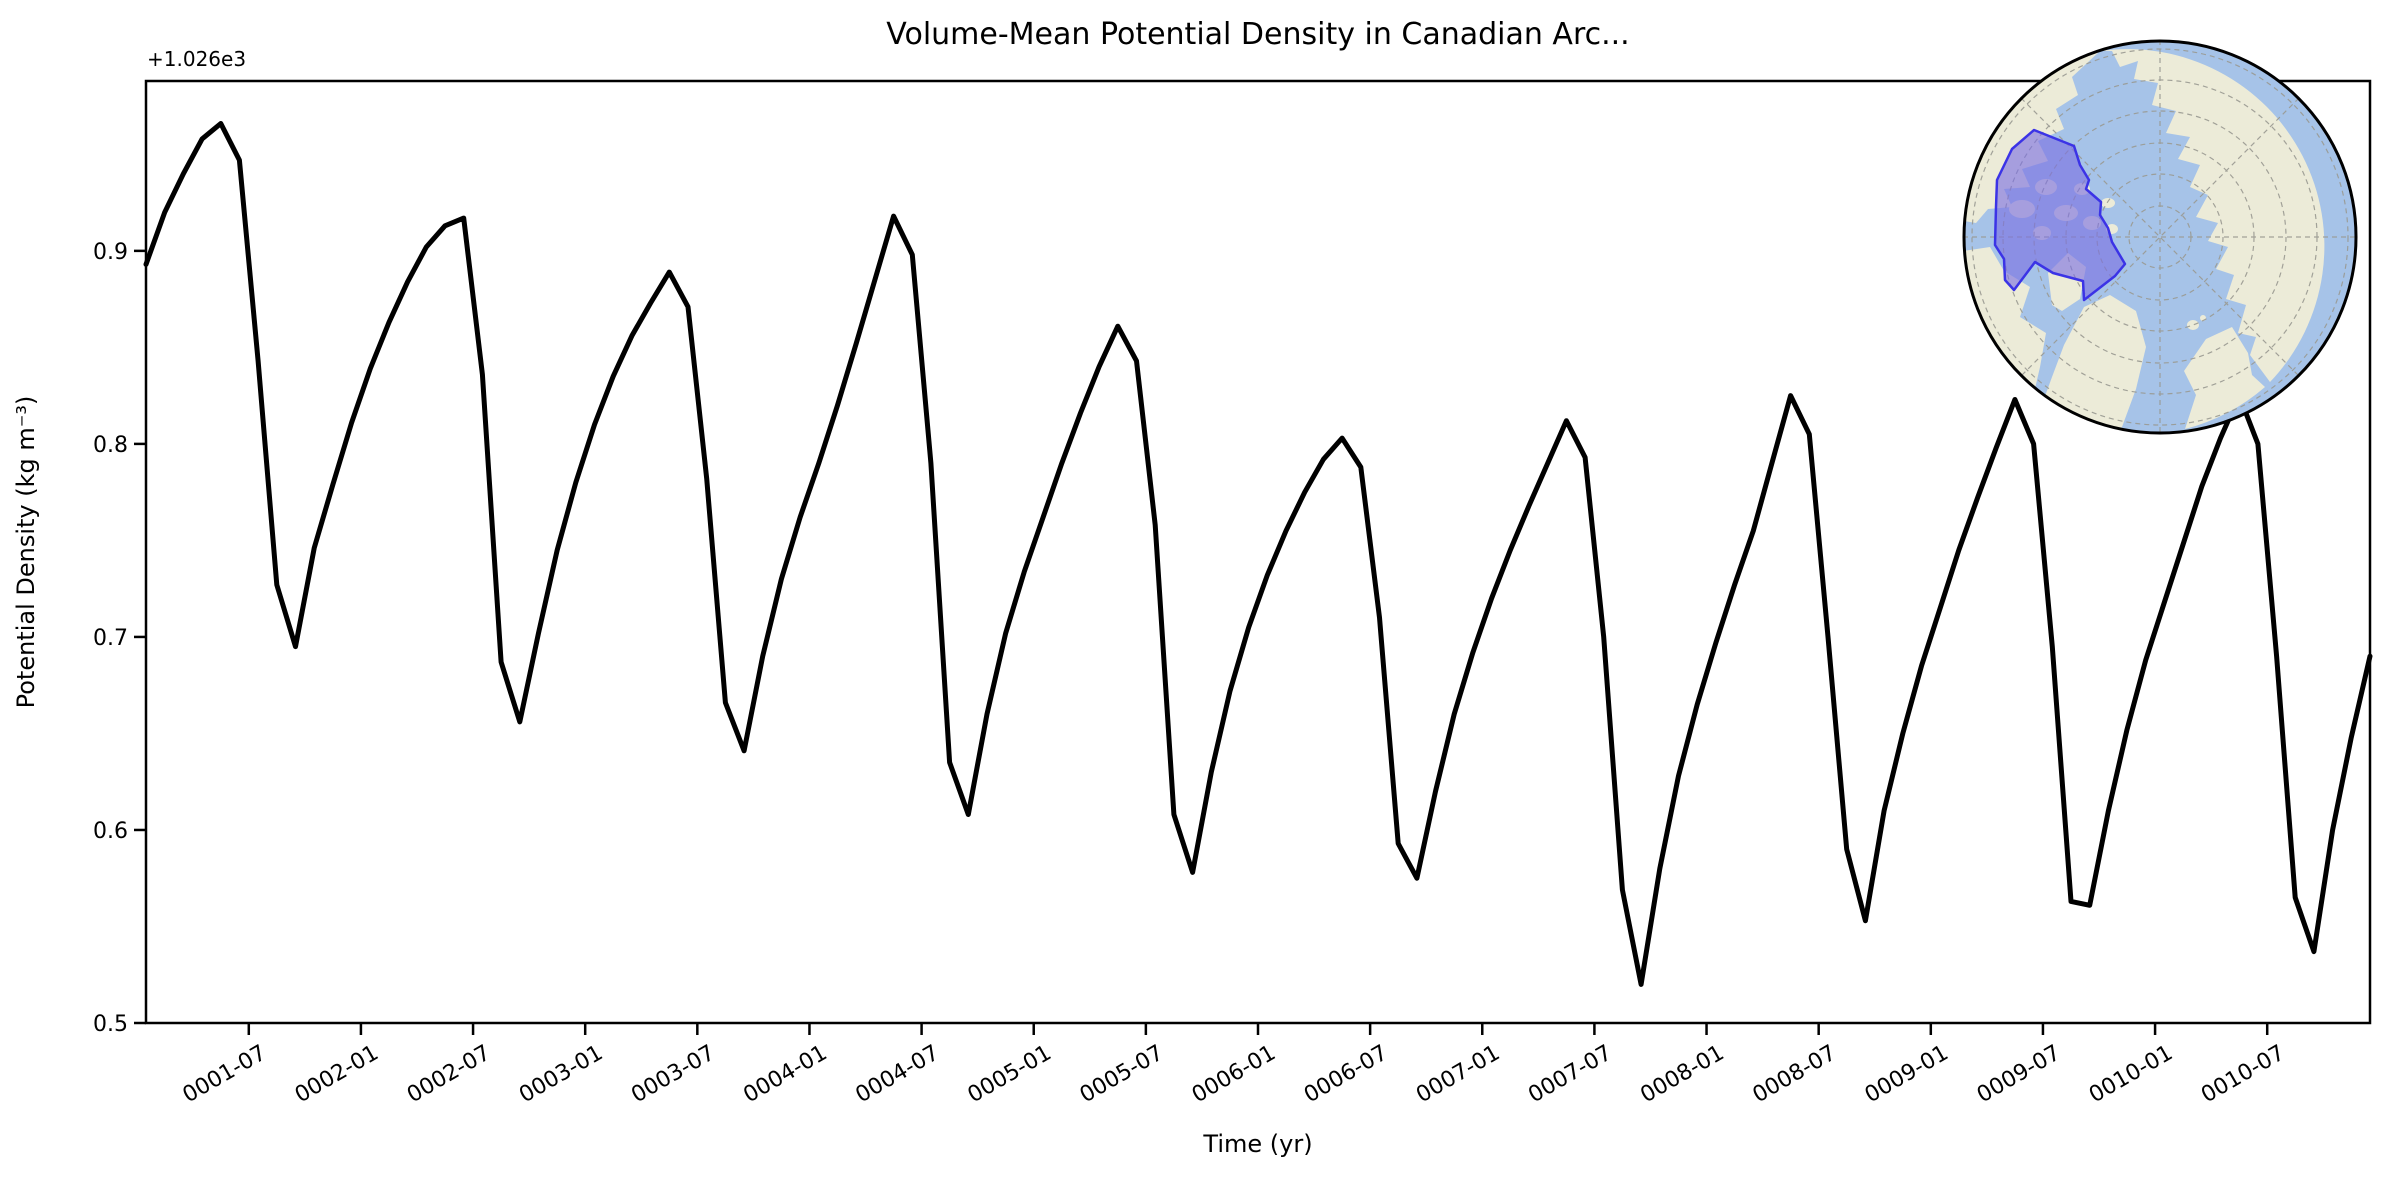  What do you see at coordinates (2060, 215) in the screenshot?
I see `map-region-highlight` at bounding box center [2060, 215].